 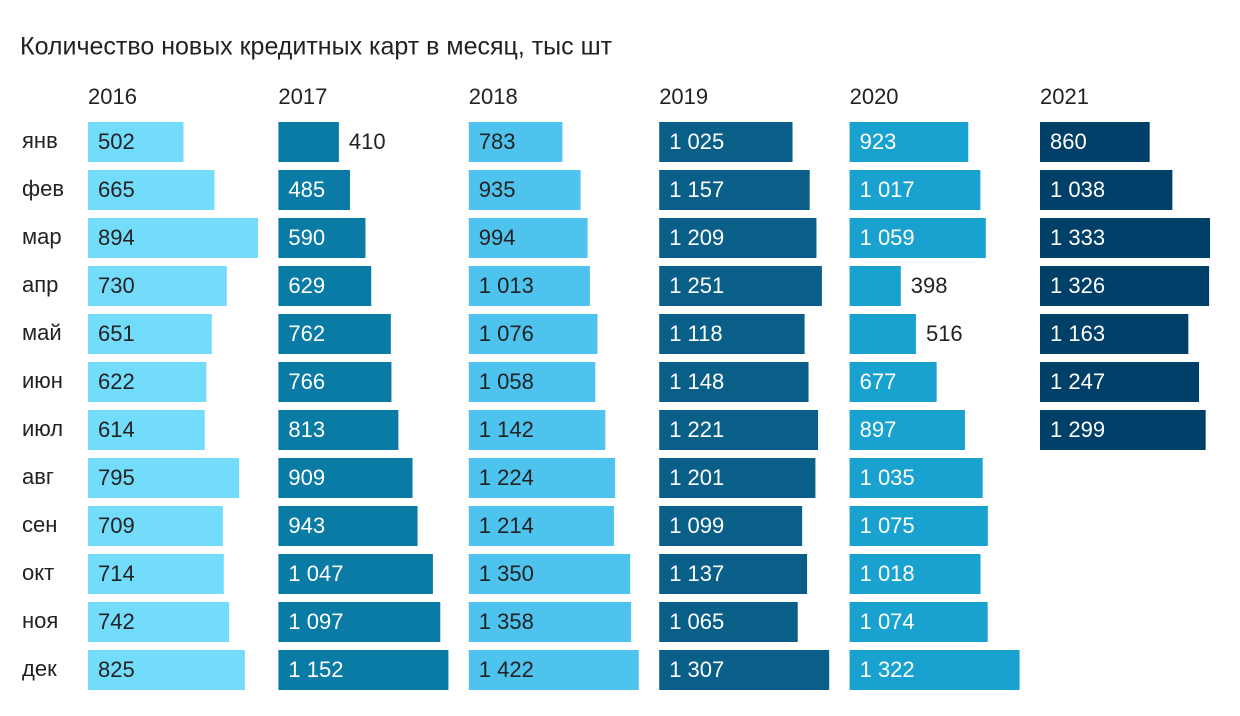 I want to click on value-label: 410, so click(x=367, y=141).